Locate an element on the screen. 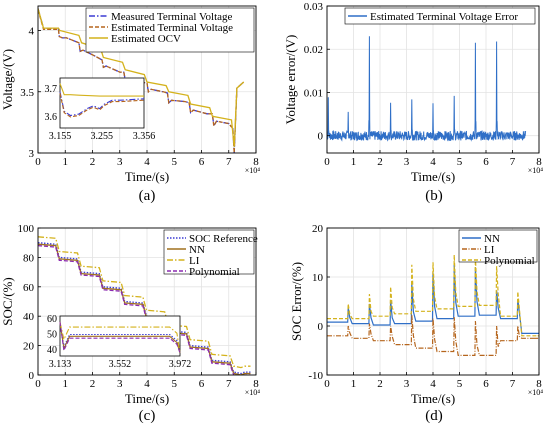  inset-x-tick-label: 3.356 is located at coordinates (144, 136).